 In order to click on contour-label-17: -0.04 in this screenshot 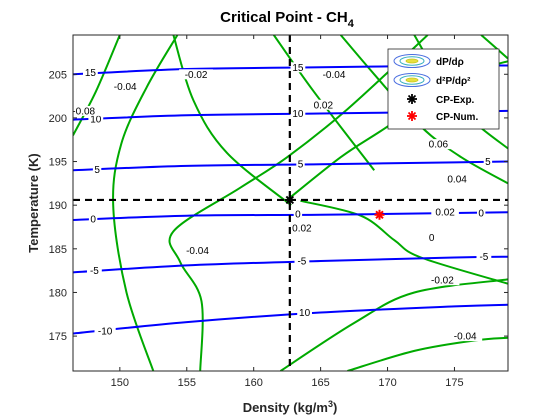, I will do `click(125, 87)`.